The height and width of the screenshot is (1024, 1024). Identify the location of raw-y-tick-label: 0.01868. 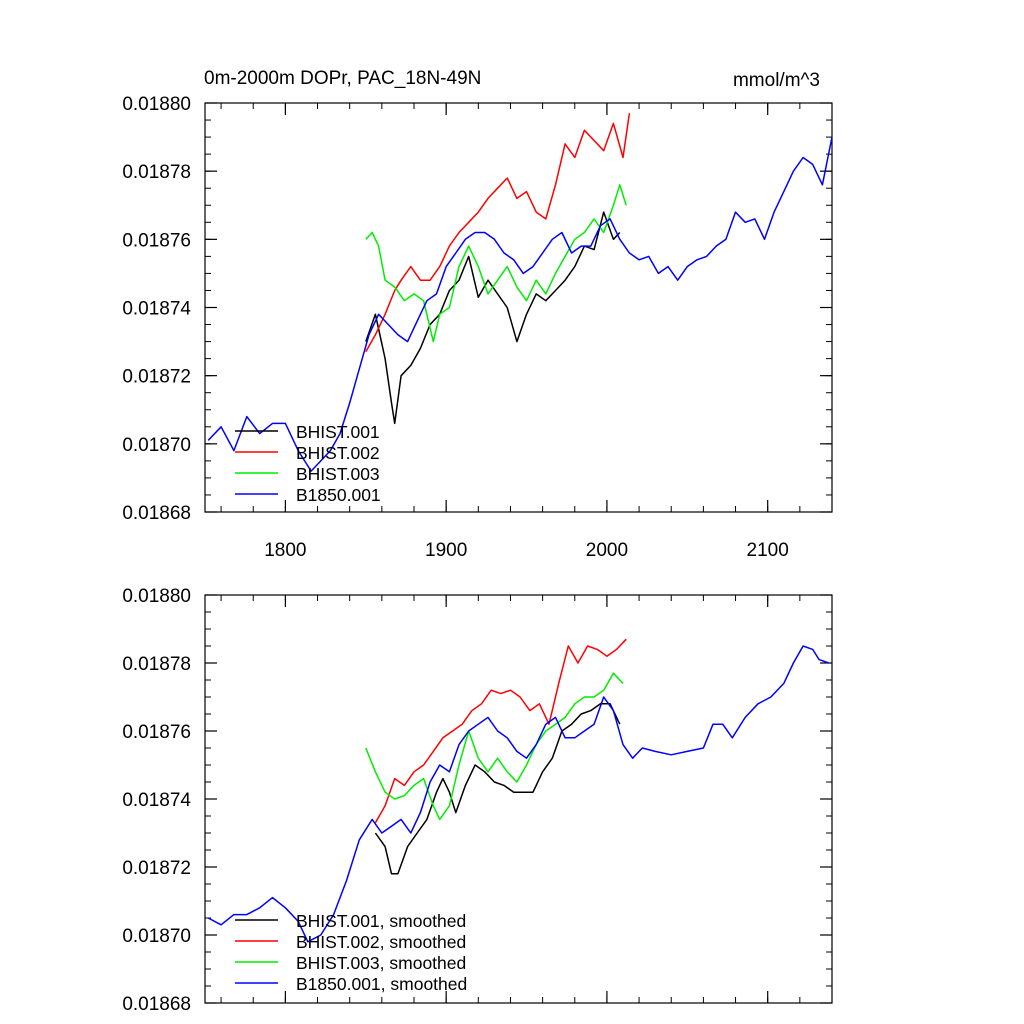
(156, 513).